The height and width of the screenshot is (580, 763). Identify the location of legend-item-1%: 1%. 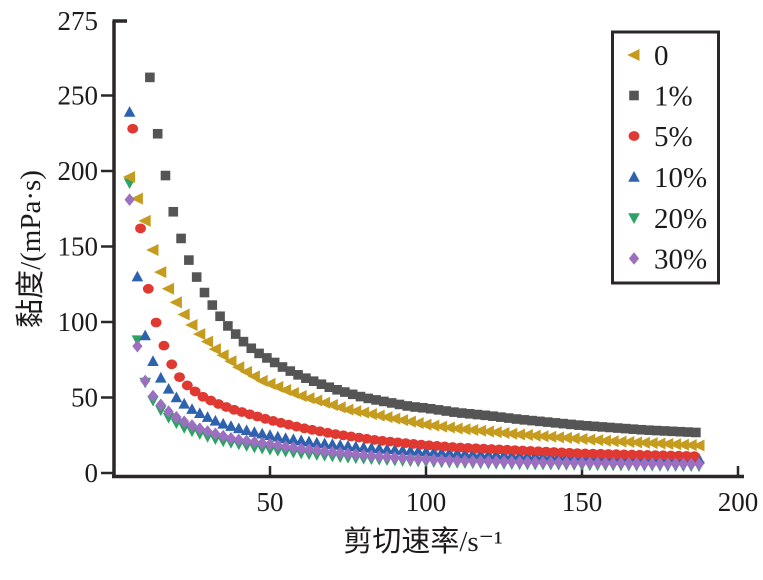
(661, 97).